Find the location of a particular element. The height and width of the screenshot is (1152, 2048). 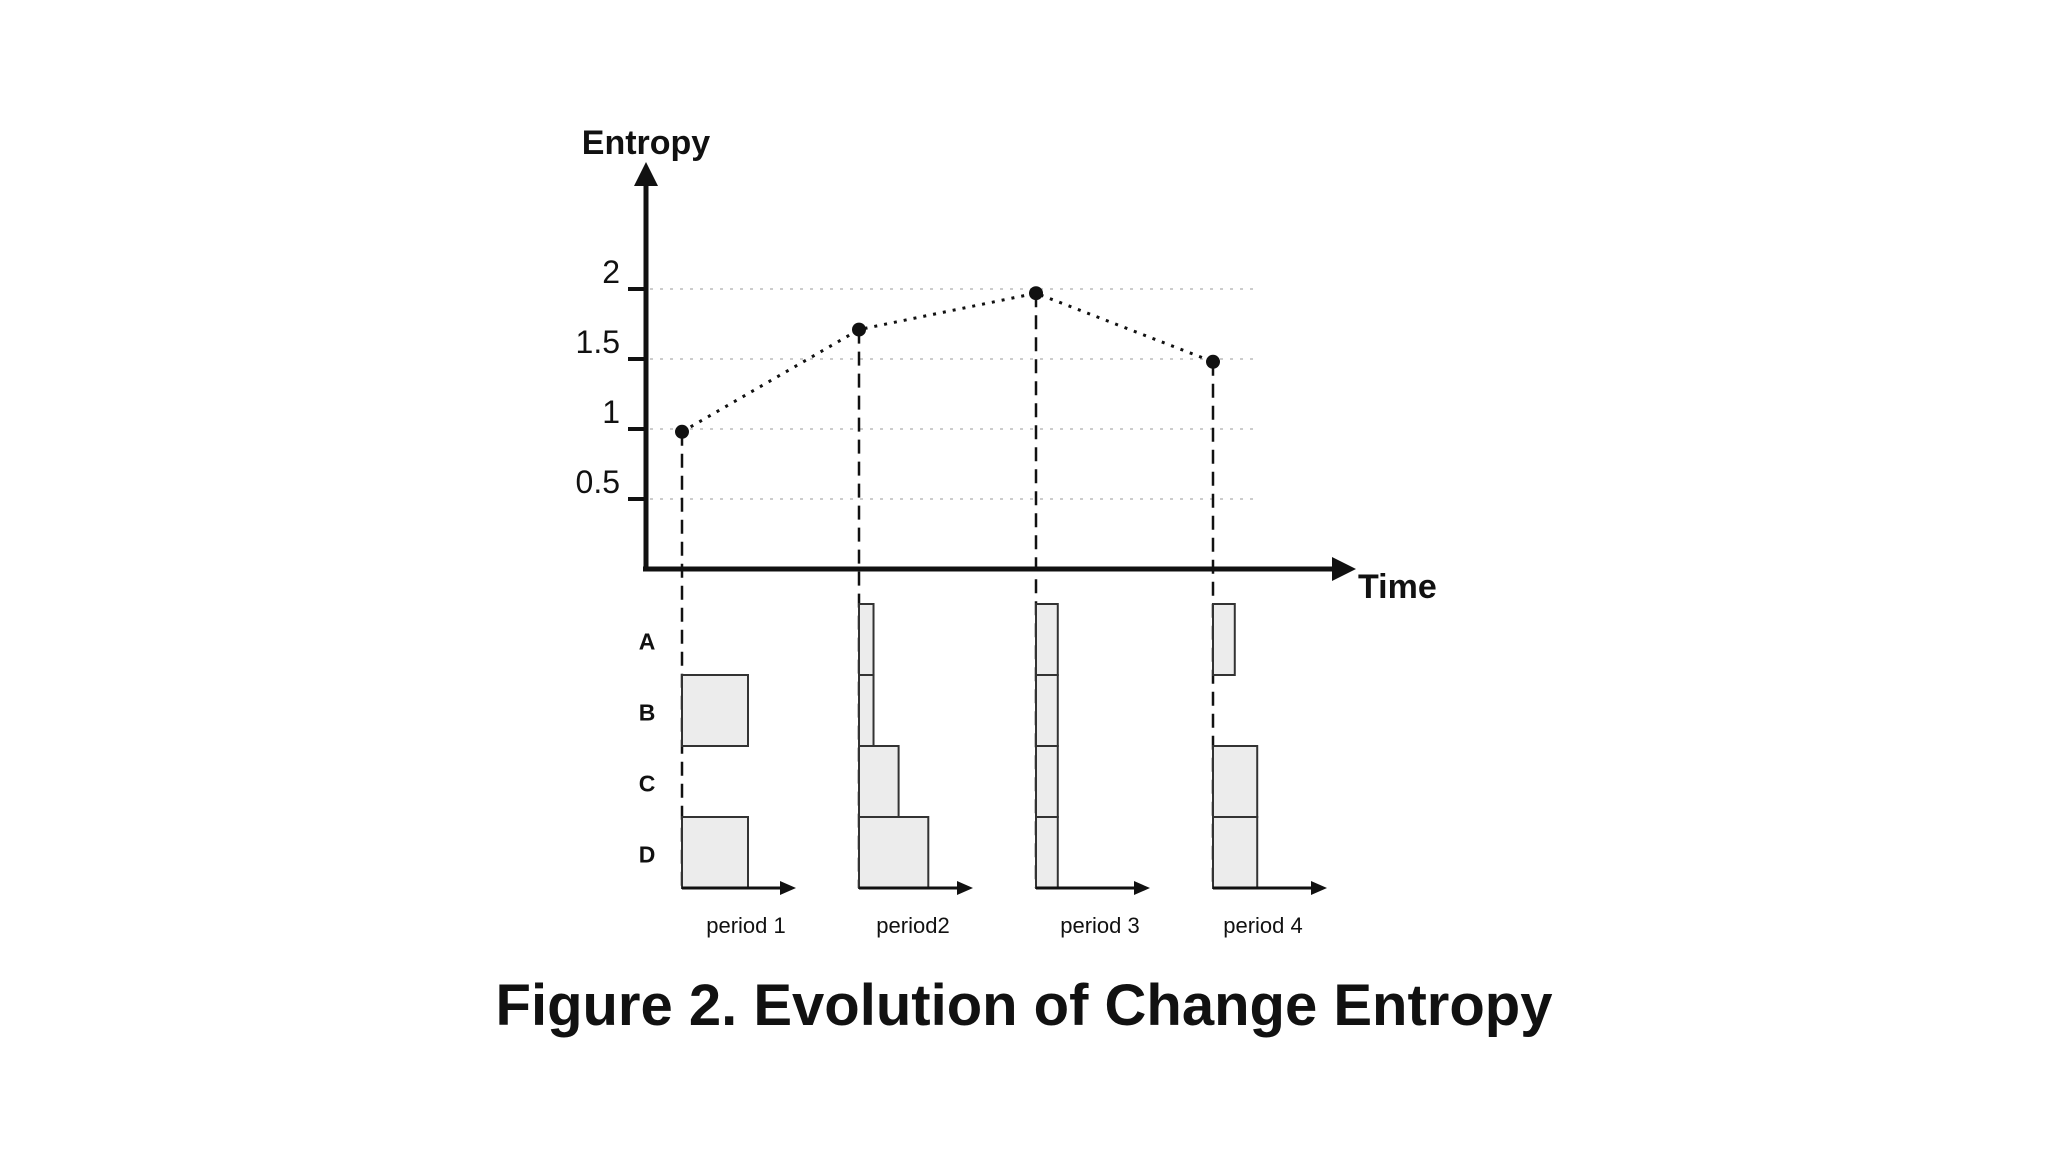

category-label: C is located at coordinates (647, 784).